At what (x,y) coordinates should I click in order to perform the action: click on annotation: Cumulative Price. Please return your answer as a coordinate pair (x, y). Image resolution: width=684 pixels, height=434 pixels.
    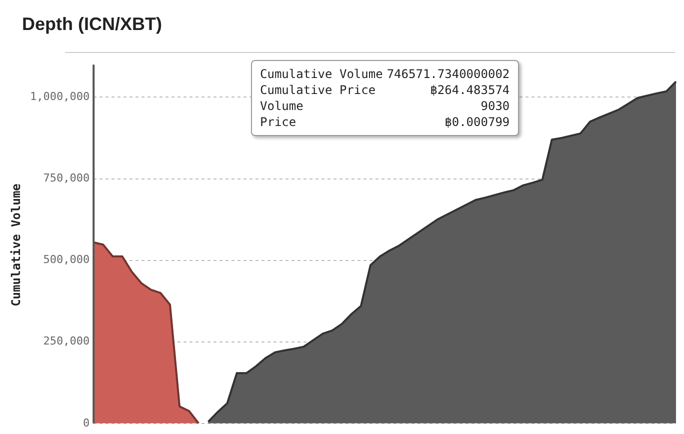
    Looking at the image, I should click on (318, 90).